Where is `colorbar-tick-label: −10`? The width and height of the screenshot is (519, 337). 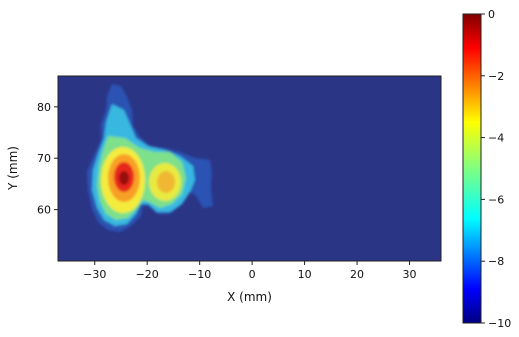
colorbar-tick-label: −10 is located at coordinates (499, 323).